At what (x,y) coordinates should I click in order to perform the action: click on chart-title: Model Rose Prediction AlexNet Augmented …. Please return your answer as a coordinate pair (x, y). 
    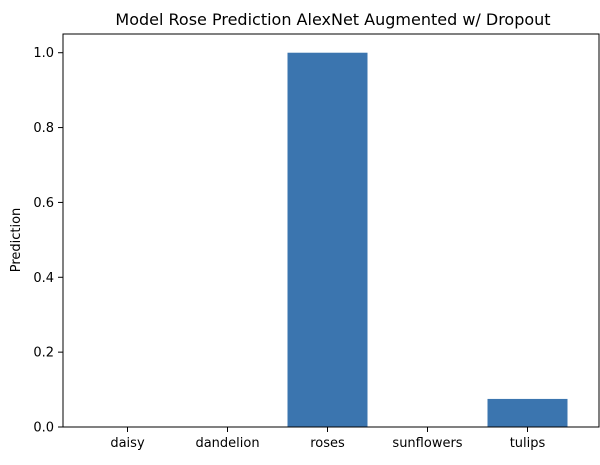
    Looking at the image, I should click on (332, 19).